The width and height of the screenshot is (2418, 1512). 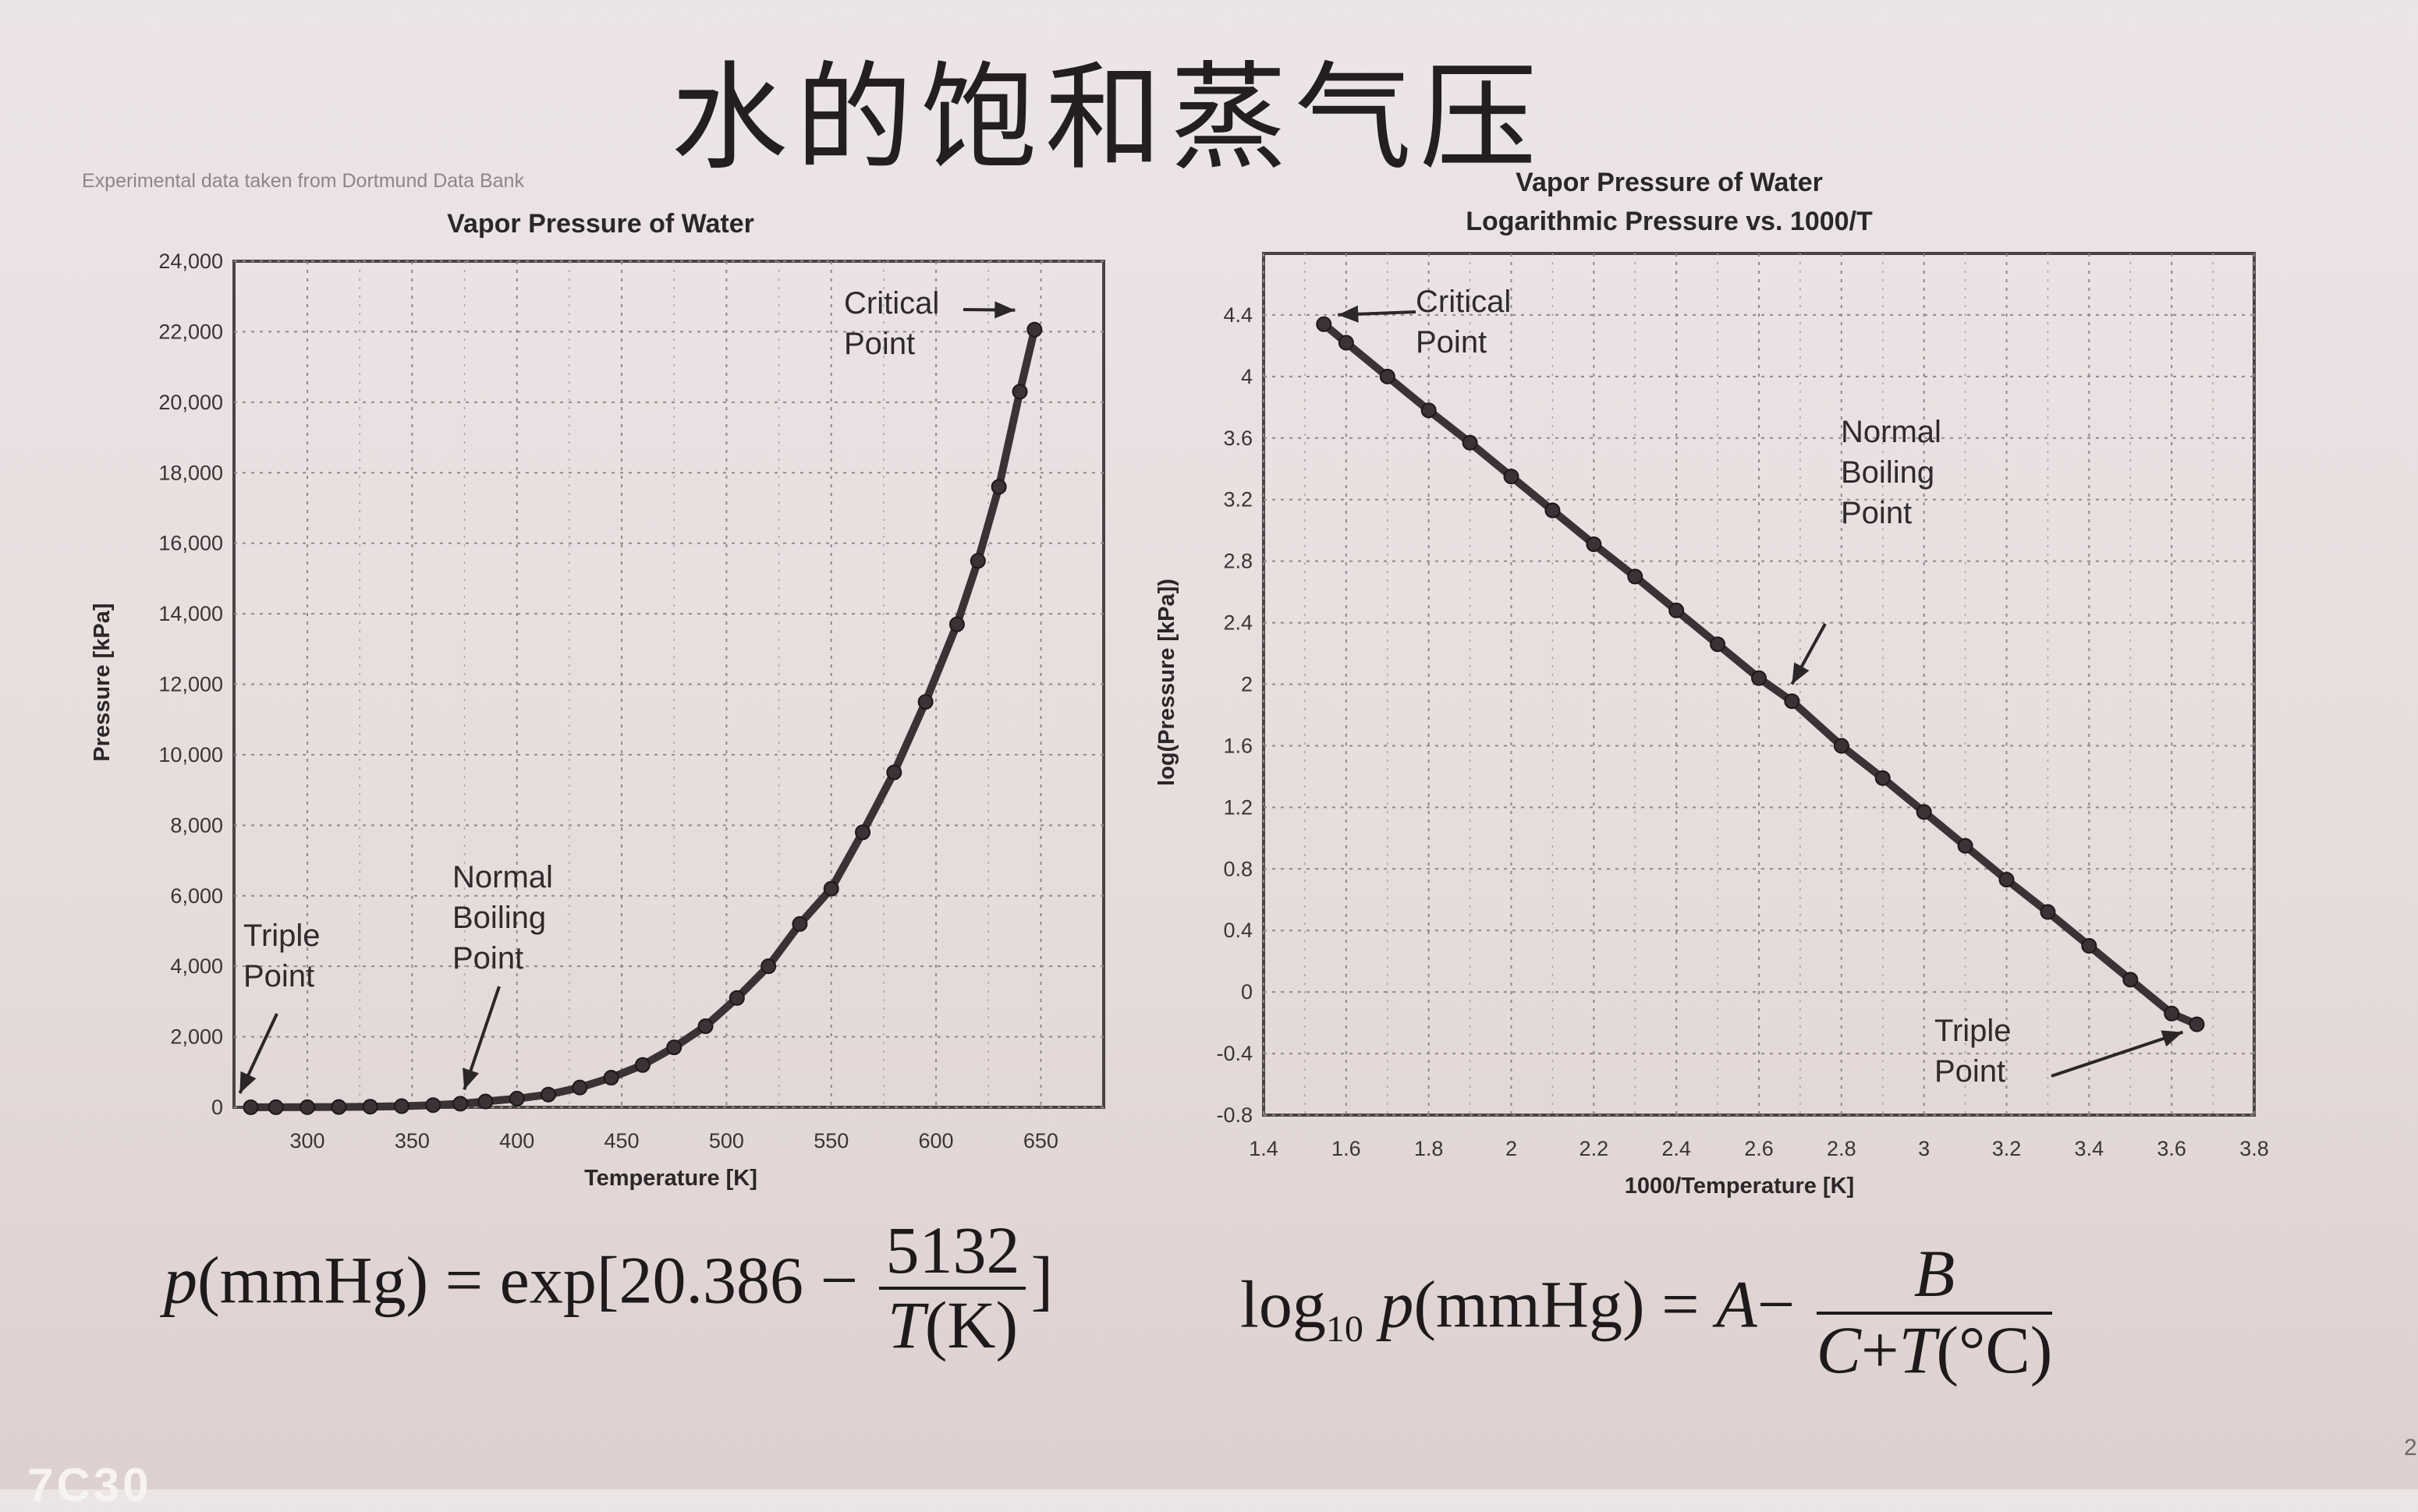 I want to click on x-tick-label: 450, so click(x=622, y=1141).